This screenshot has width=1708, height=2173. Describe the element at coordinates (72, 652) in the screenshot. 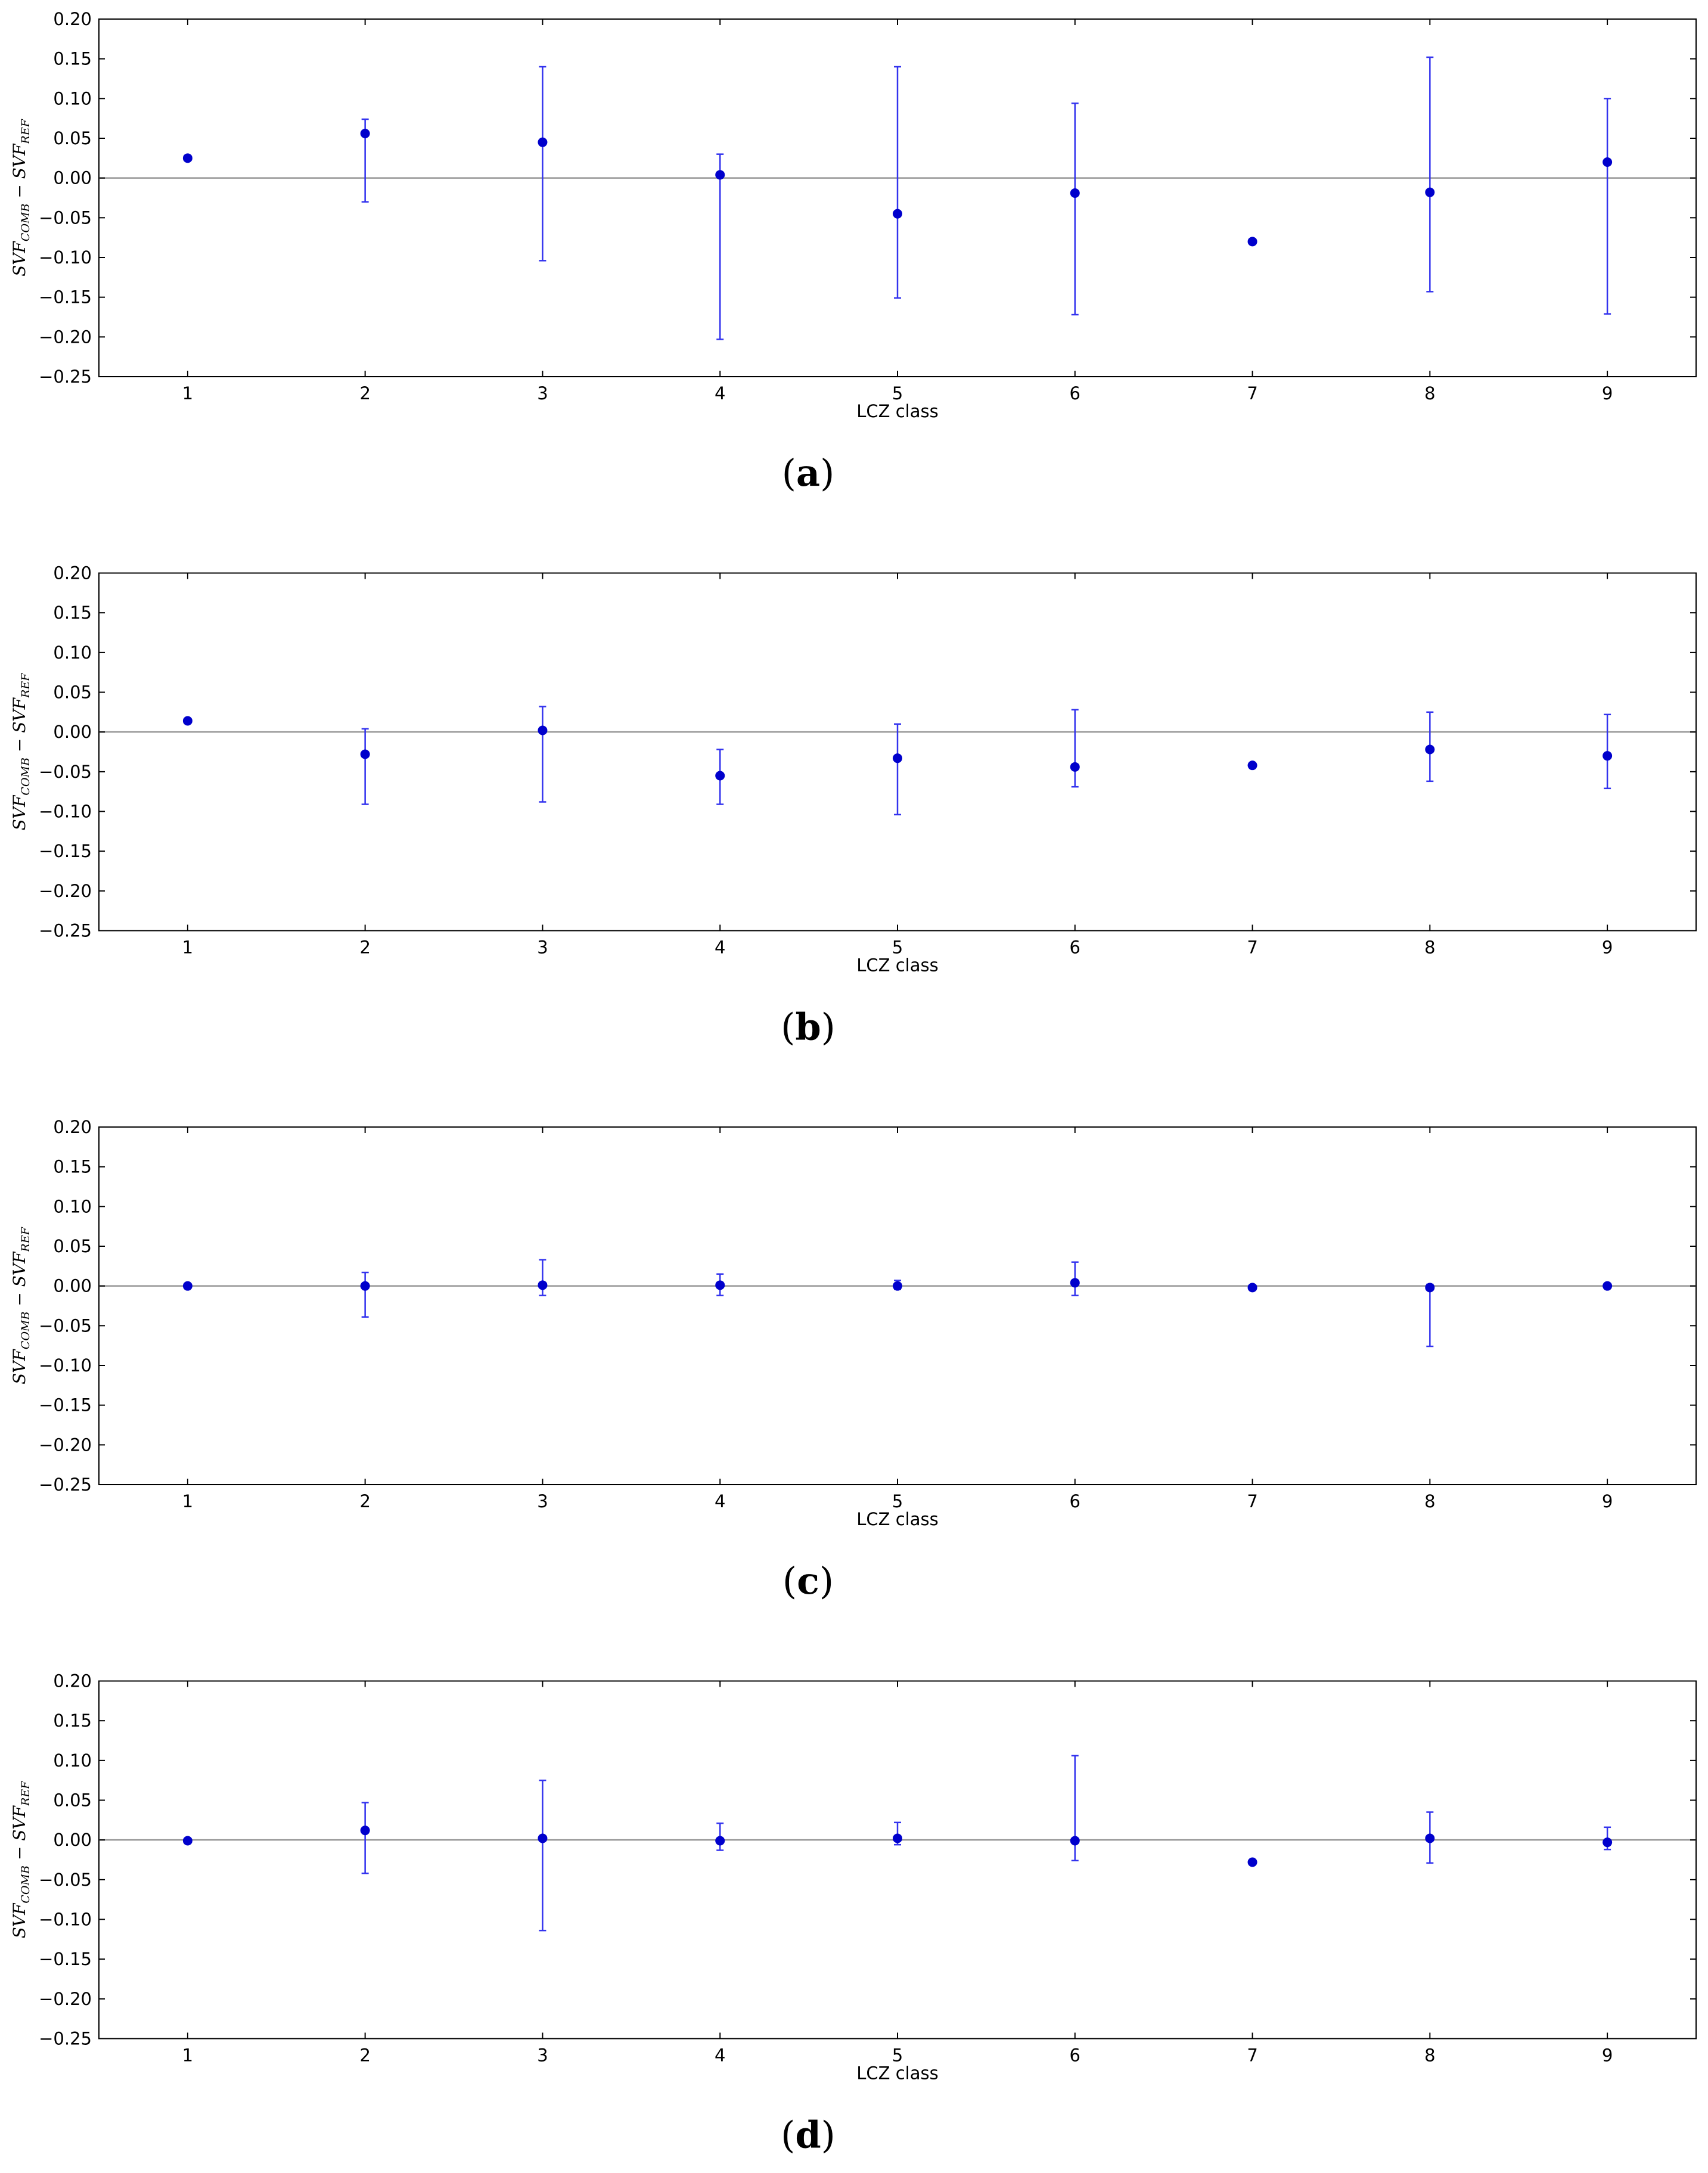

I see `y-tick-label: 0.10` at that location.